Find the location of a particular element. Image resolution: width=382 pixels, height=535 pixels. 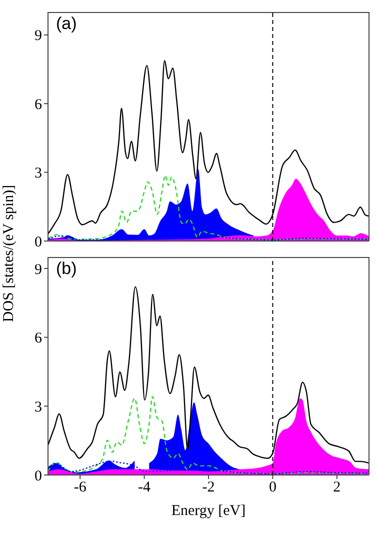

x-axis-title: Energy [eV] is located at coordinates (208, 511).